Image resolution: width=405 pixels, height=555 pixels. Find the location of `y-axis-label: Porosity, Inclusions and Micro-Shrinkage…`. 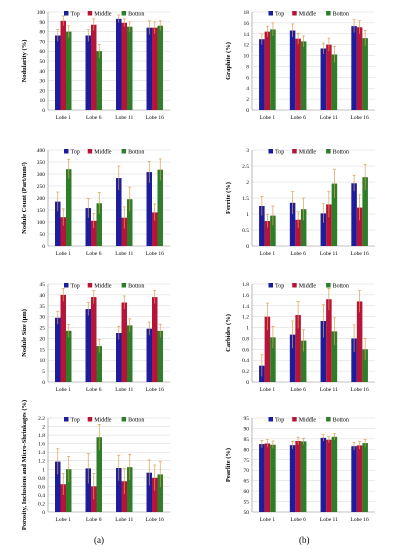

y-axis-label: Porosity, Inclusions and Micro-Shrinkage… is located at coordinates (24, 465).